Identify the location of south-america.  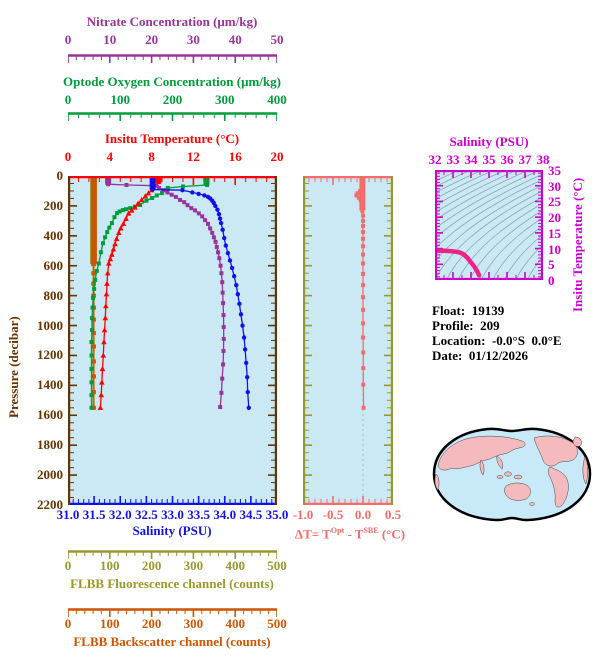
(558, 487).